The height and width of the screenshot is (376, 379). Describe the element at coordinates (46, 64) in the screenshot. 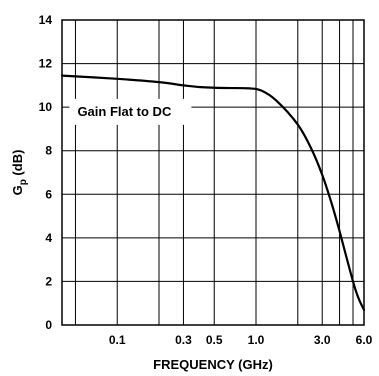

I see `y-tick-label: 12` at that location.